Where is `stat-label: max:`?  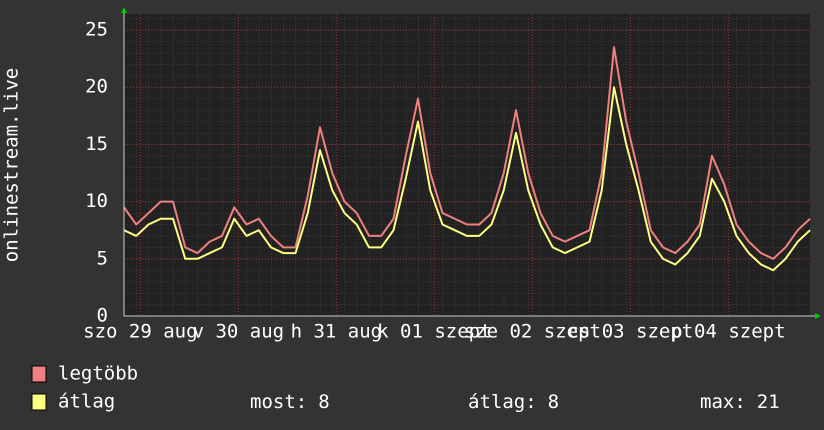 stat-label: max: is located at coordinates (723, 402).